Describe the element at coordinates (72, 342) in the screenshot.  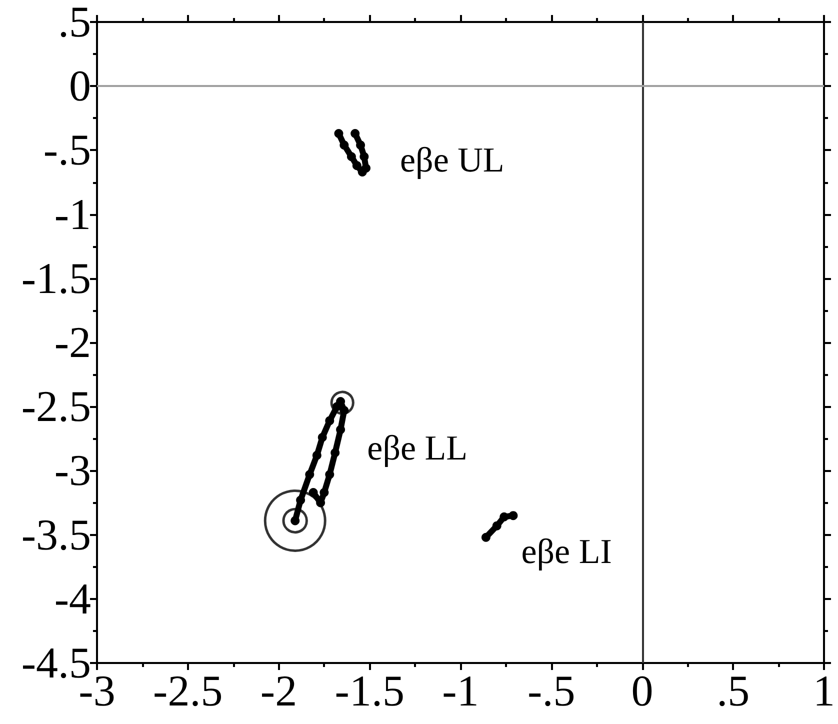
I see `y-tick-label: -2` at that location.